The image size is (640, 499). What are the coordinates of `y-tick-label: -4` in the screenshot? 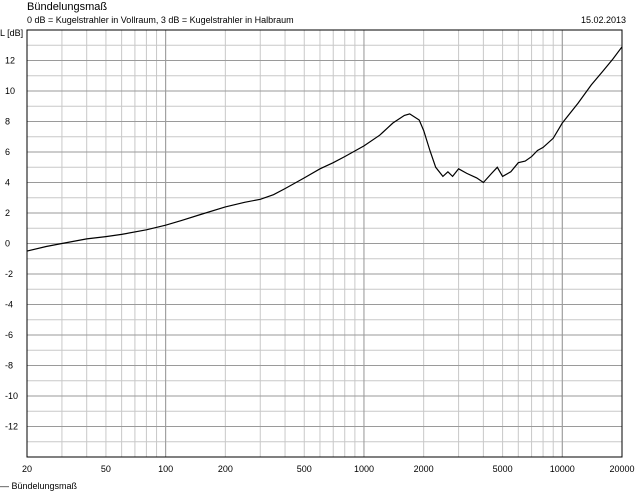 It's located at (9, 305).